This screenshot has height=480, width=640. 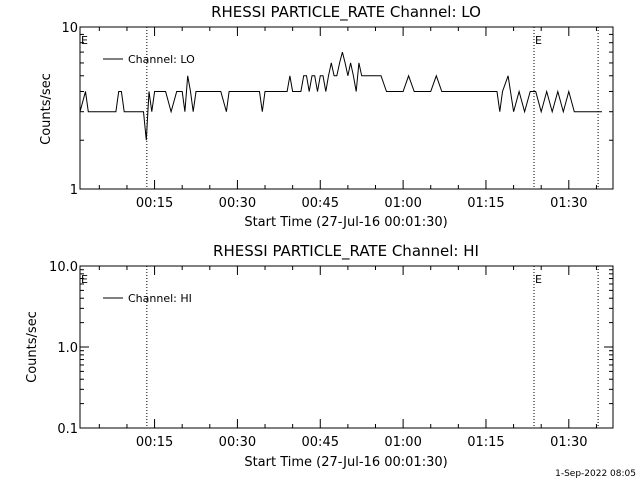 I want to click on panel-hi-xtick-label: 00:45, so click(x=320, y=442).